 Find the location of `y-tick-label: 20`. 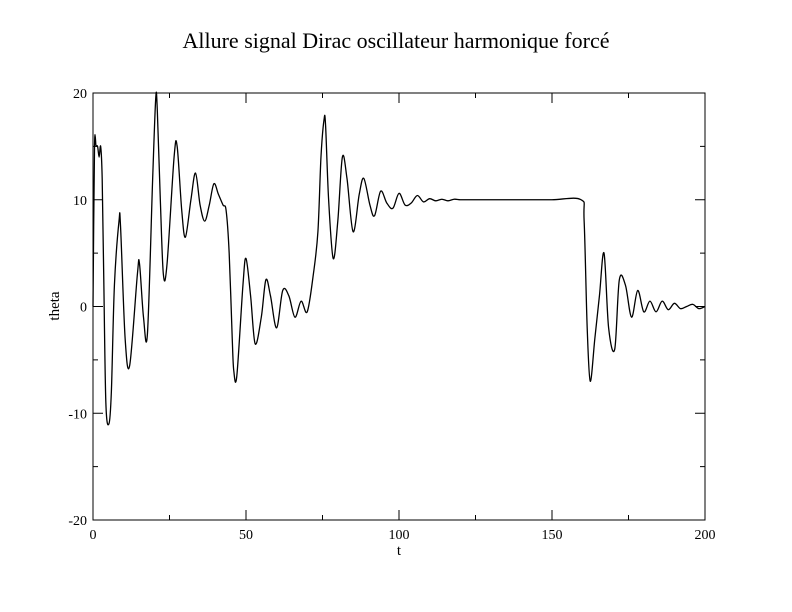

y-tick-label: 20 is located at coordinates (80, 94).